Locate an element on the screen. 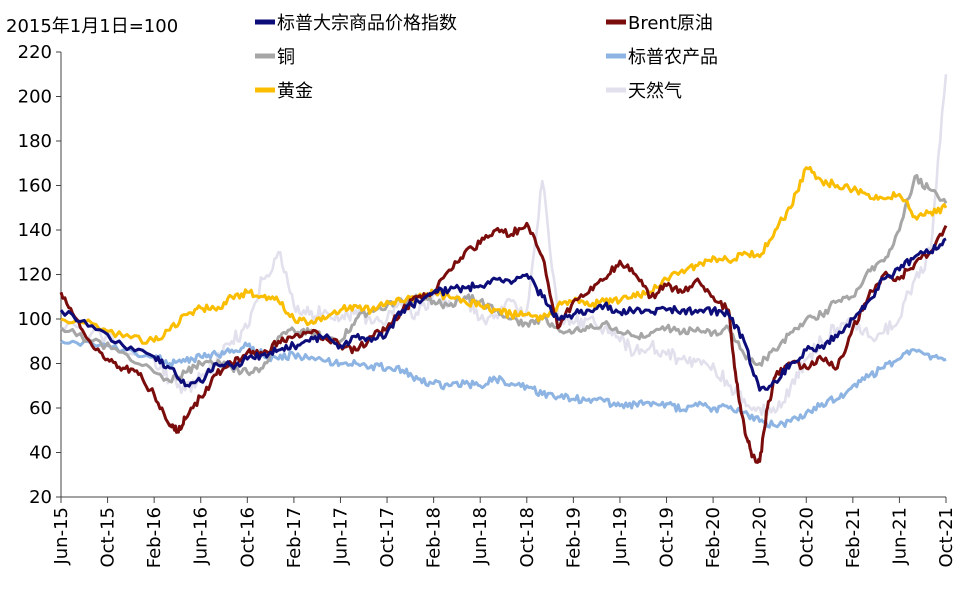 The width and height of the screenshot is (960, 589). legend-label: 标普农产品 is located at coordinates (673, 57).